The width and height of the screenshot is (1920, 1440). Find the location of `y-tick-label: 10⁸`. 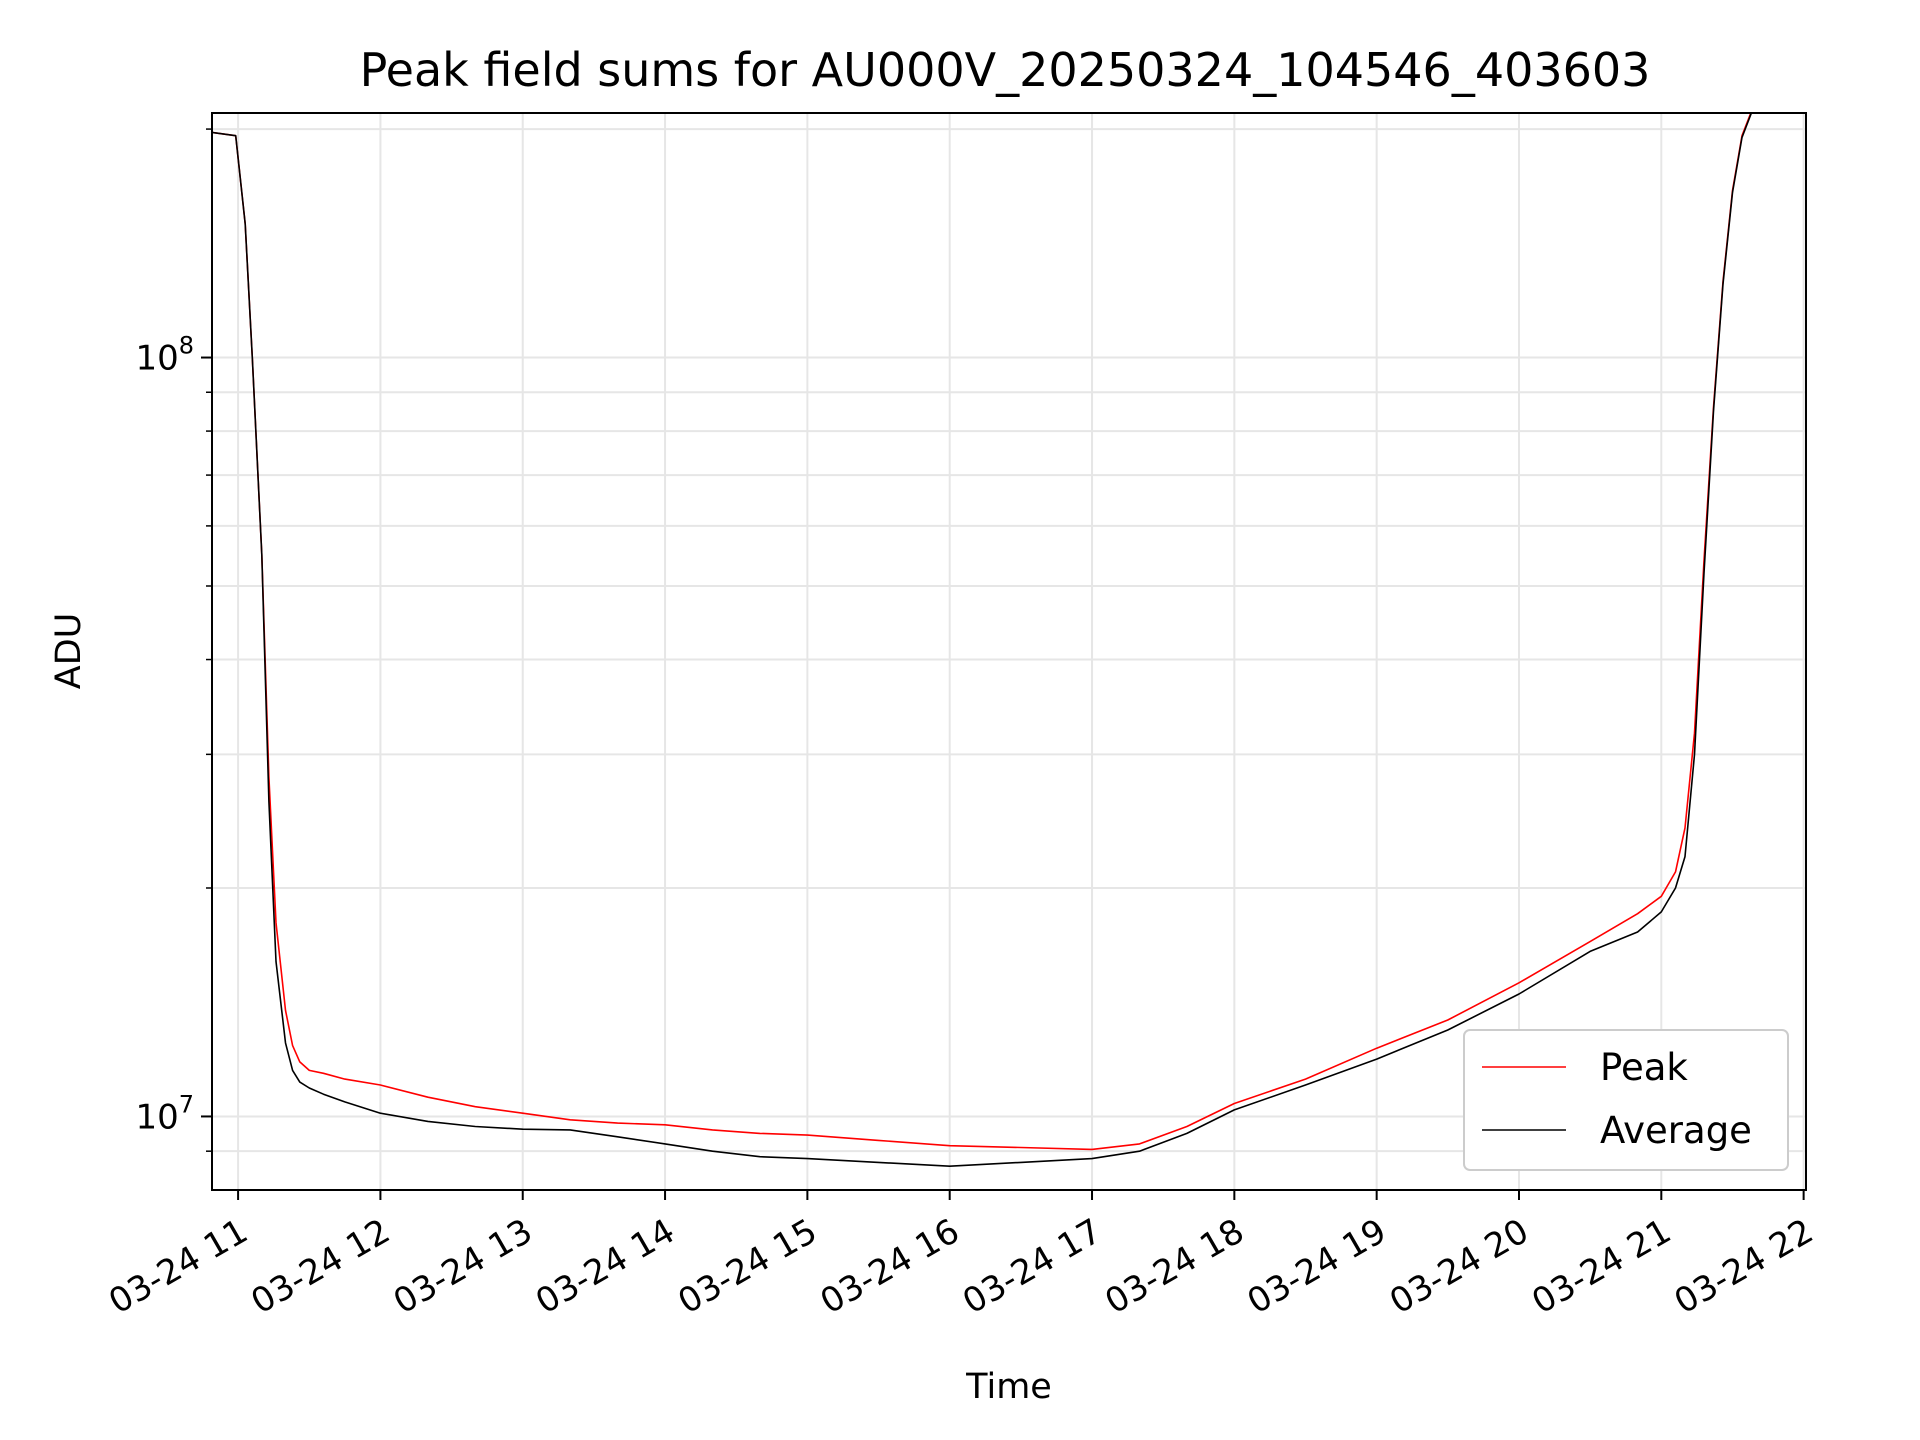

y-tick-label: 10⁸ is located at coordinates (164, 355).